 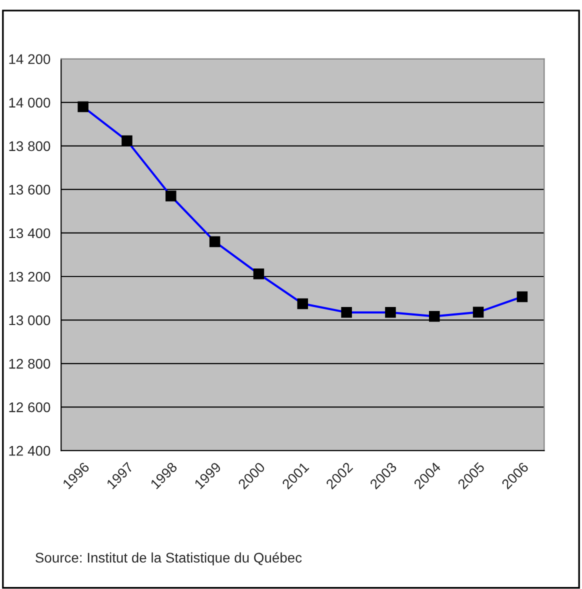 What do you see at coordinates (29, 189) in the screenshot?
I see `y-tick-label: 13 600` at bounding box center [29, 189].